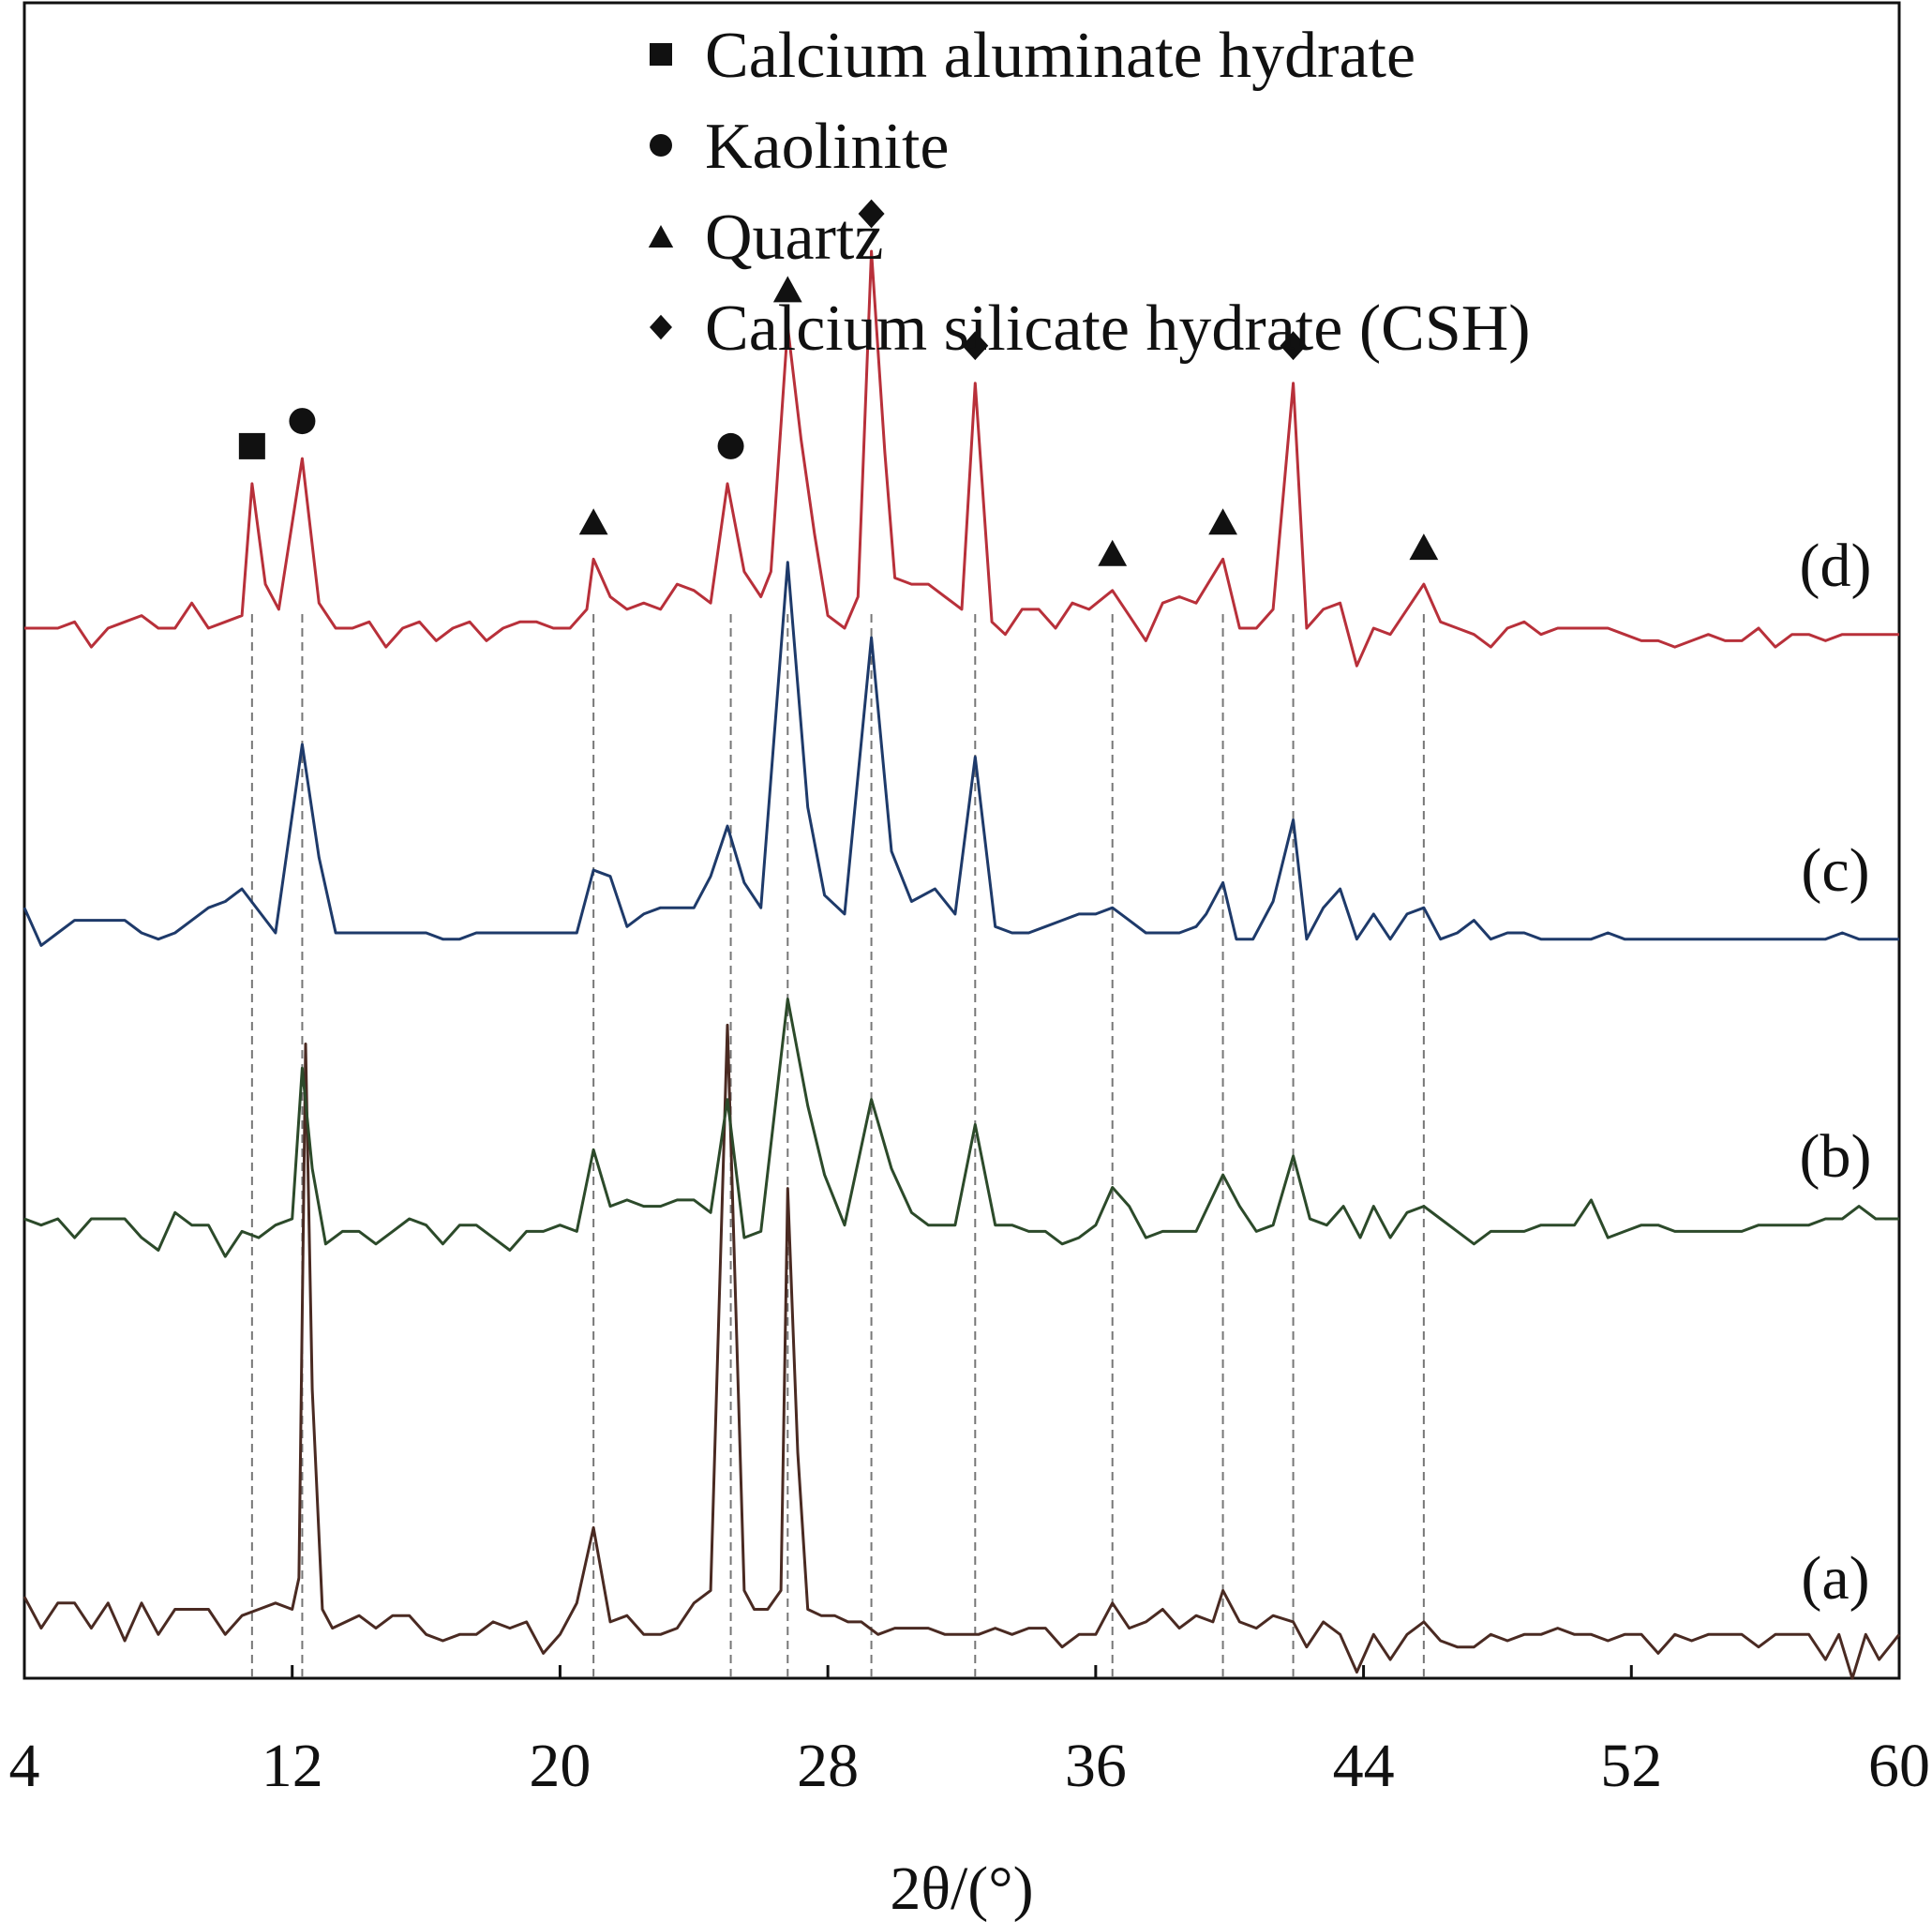  Describe the element at coordinates (1836, 566) in the screenshot. I see `series-label-d: (d)` at that location.